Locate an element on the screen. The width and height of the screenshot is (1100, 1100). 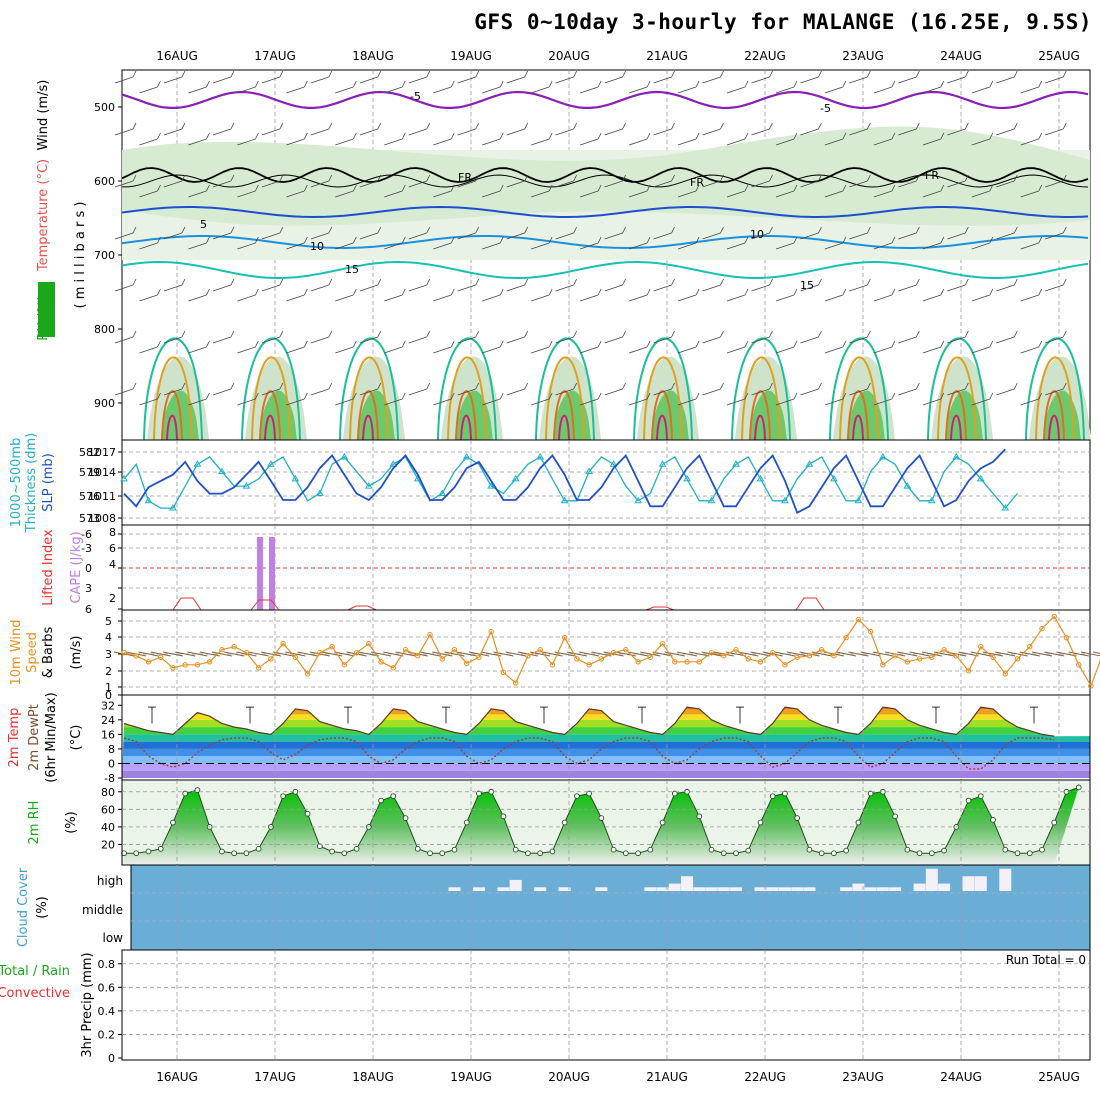
temp-band is located at coordinates (606, 723).